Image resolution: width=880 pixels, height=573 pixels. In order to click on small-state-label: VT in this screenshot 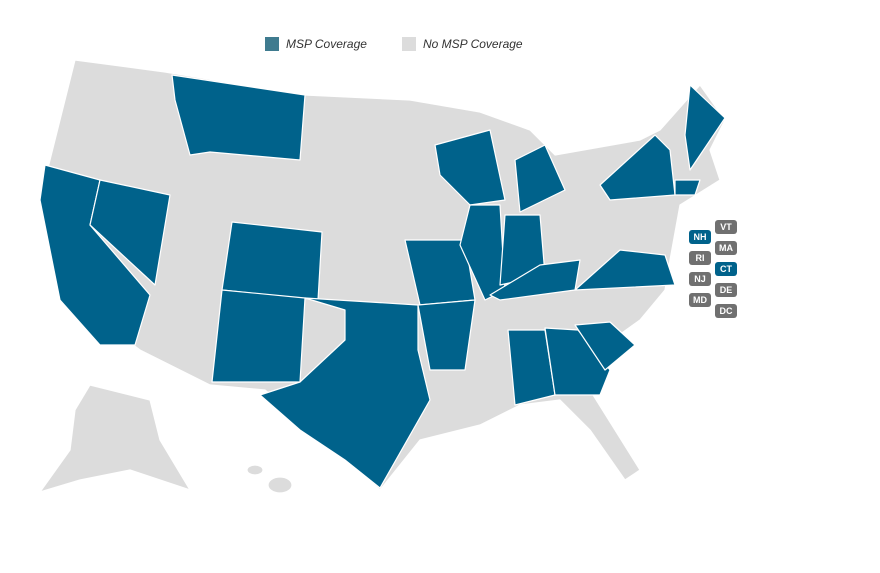, I will do `click(726, 227)`.